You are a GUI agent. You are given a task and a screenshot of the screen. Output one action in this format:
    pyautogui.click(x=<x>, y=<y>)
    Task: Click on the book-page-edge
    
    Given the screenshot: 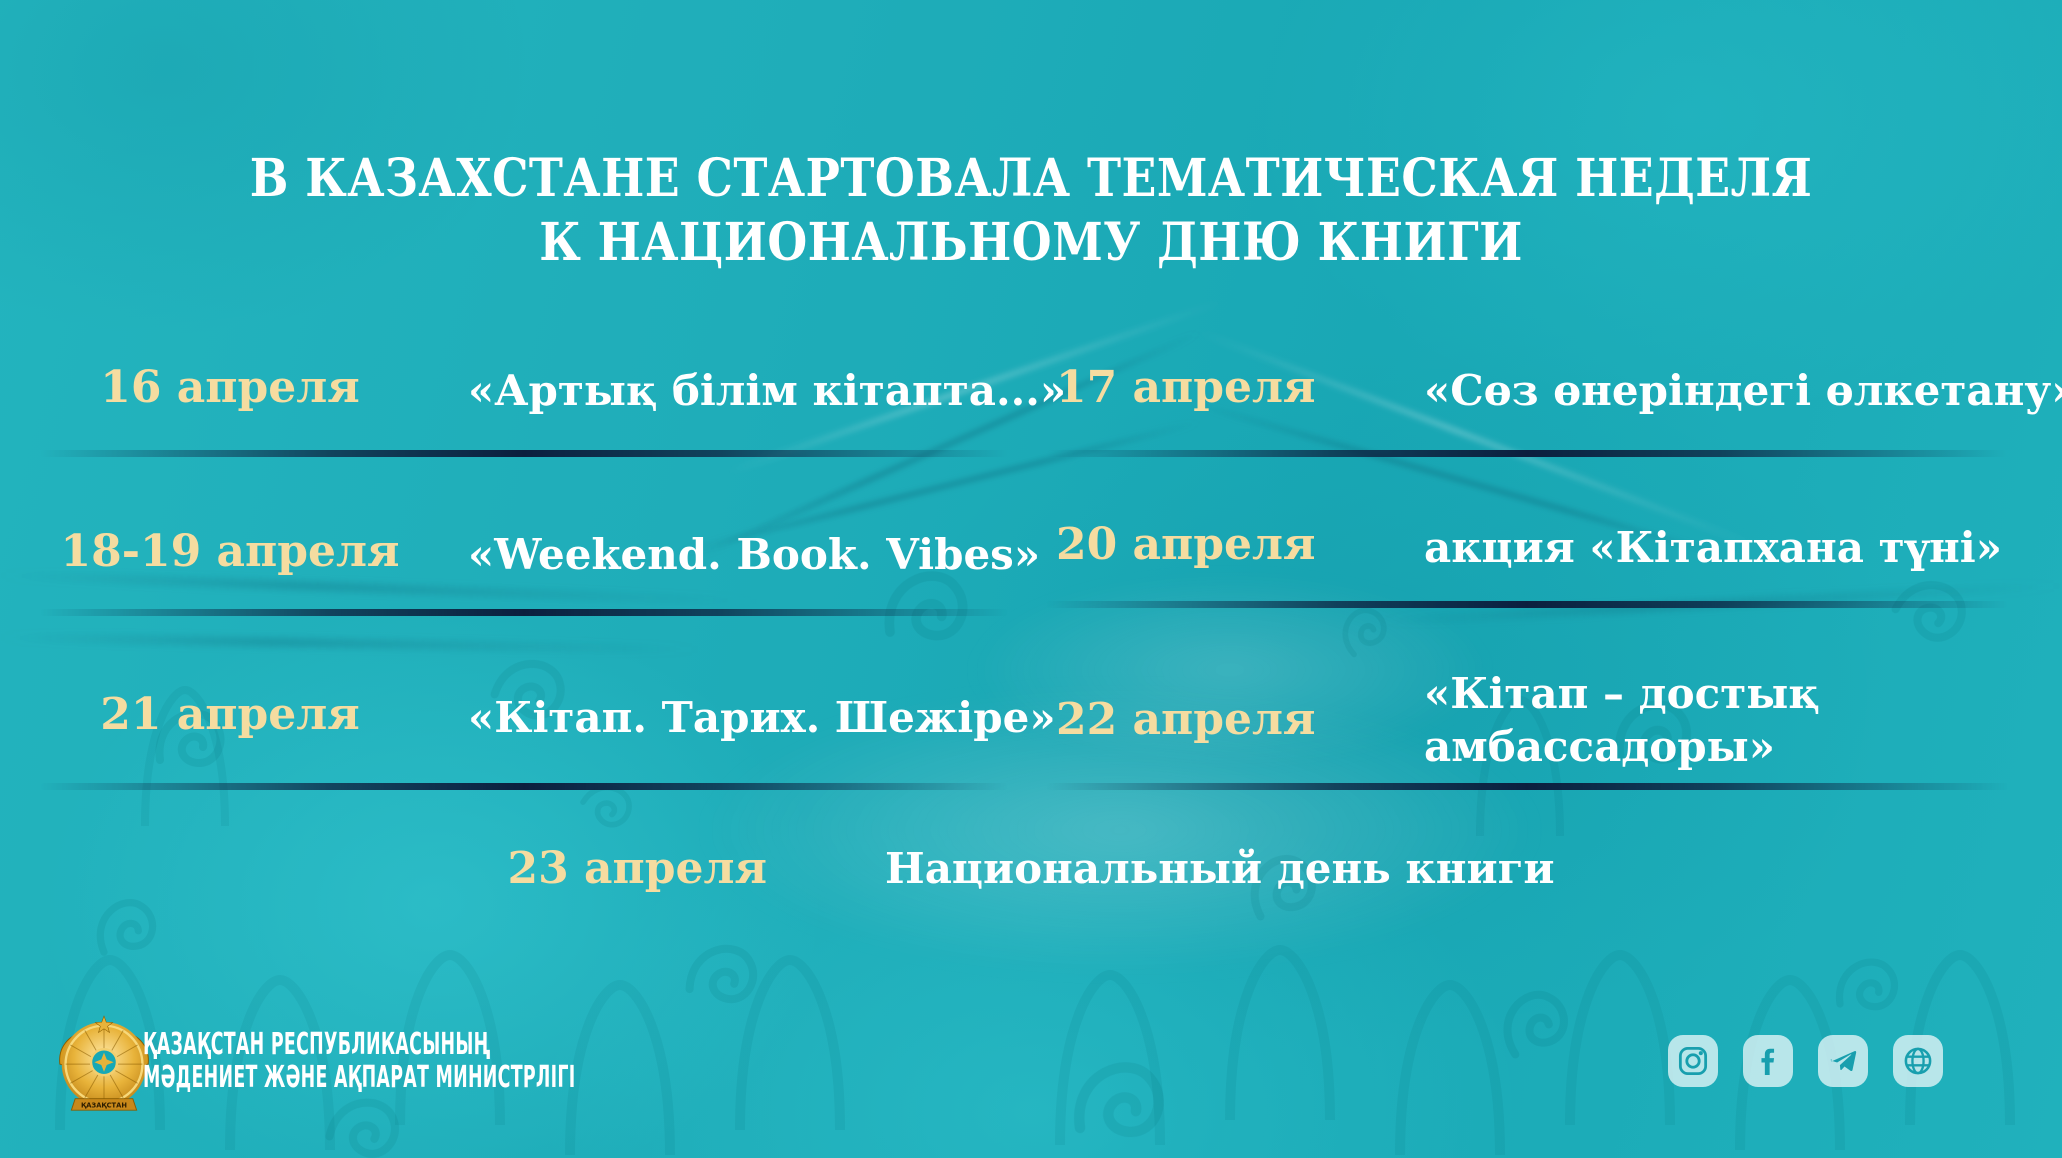 What is the action you would take?
    pyautogui.click(x=350, y=643)
    